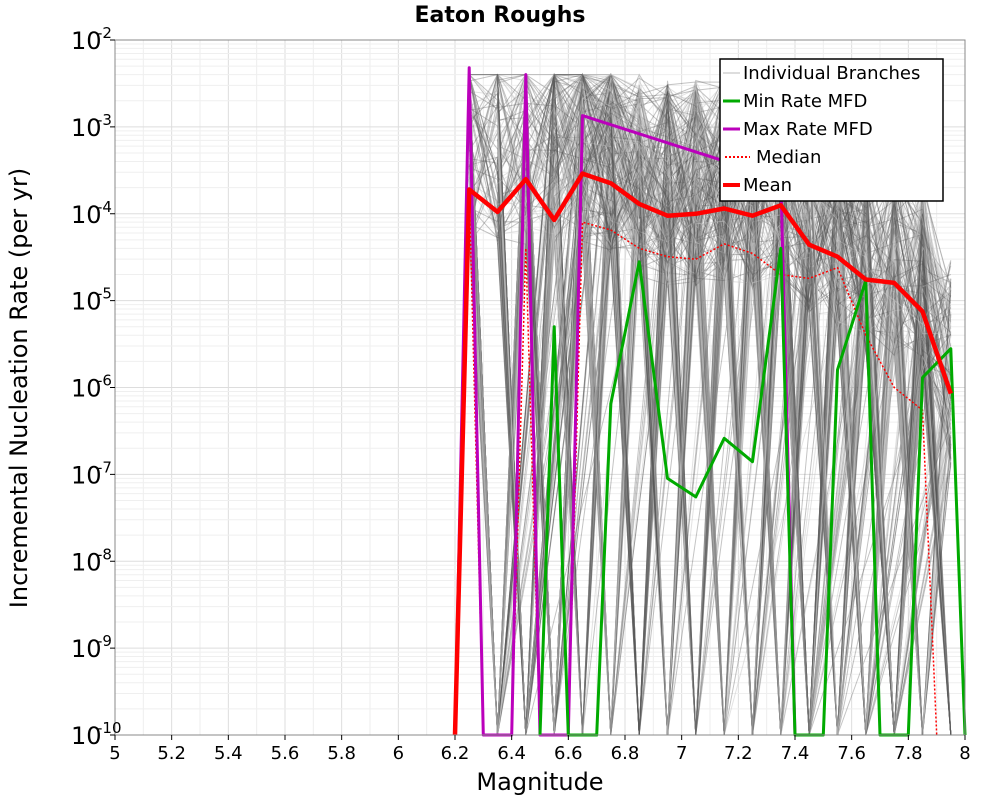 Image resolution: width=1000 pixels, height=800 pixels. Describe the element at coordinates (398, 753) in the screenshot. I see `x-tick-label: 6` at that location.